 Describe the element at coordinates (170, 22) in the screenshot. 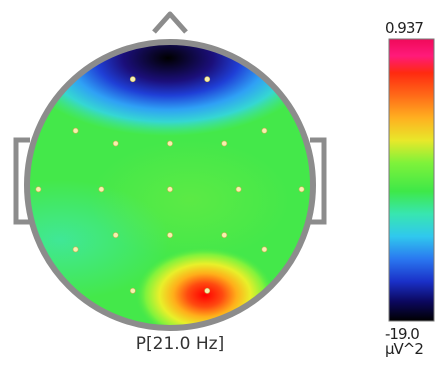

I see `nose` at that location.